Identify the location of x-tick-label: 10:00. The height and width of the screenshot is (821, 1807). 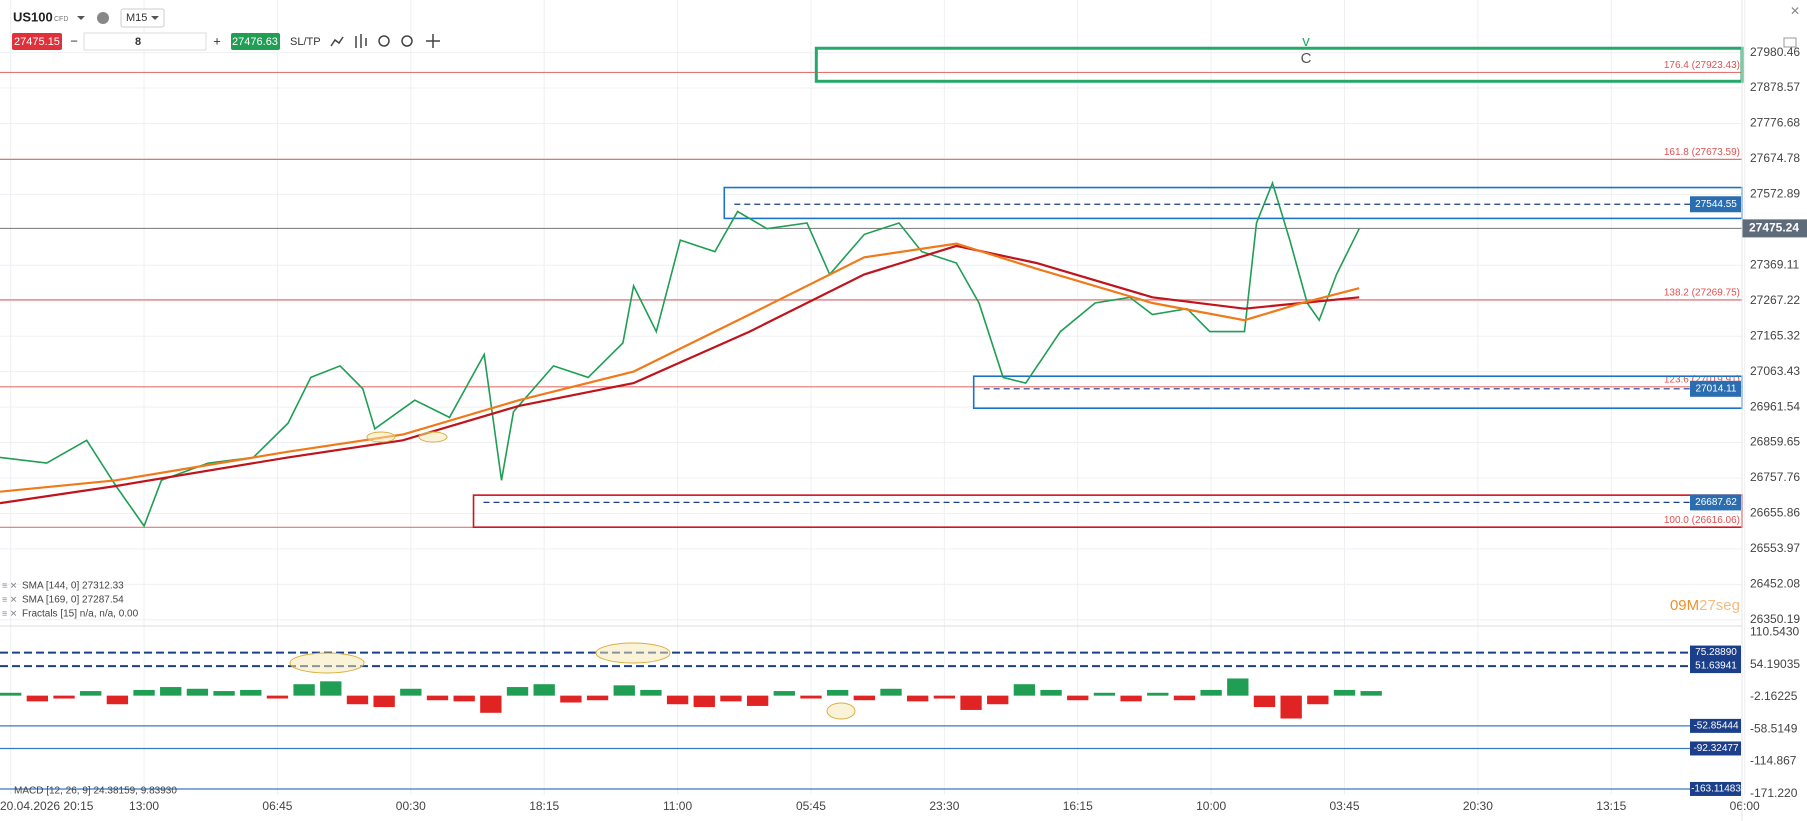
(1211, 806).